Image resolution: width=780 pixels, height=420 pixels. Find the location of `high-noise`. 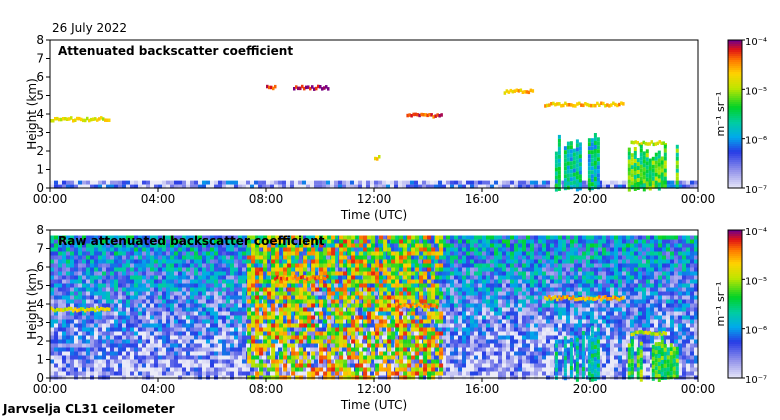

high-noise is located at coordinates (345, 307).